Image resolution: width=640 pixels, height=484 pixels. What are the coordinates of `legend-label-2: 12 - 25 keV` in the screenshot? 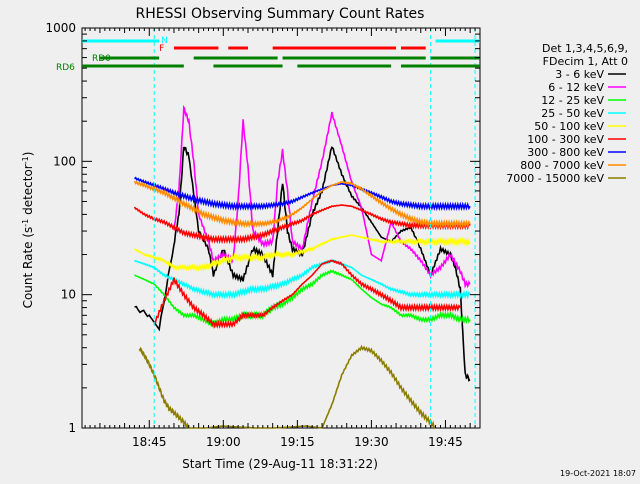 It's located at (572, 100).